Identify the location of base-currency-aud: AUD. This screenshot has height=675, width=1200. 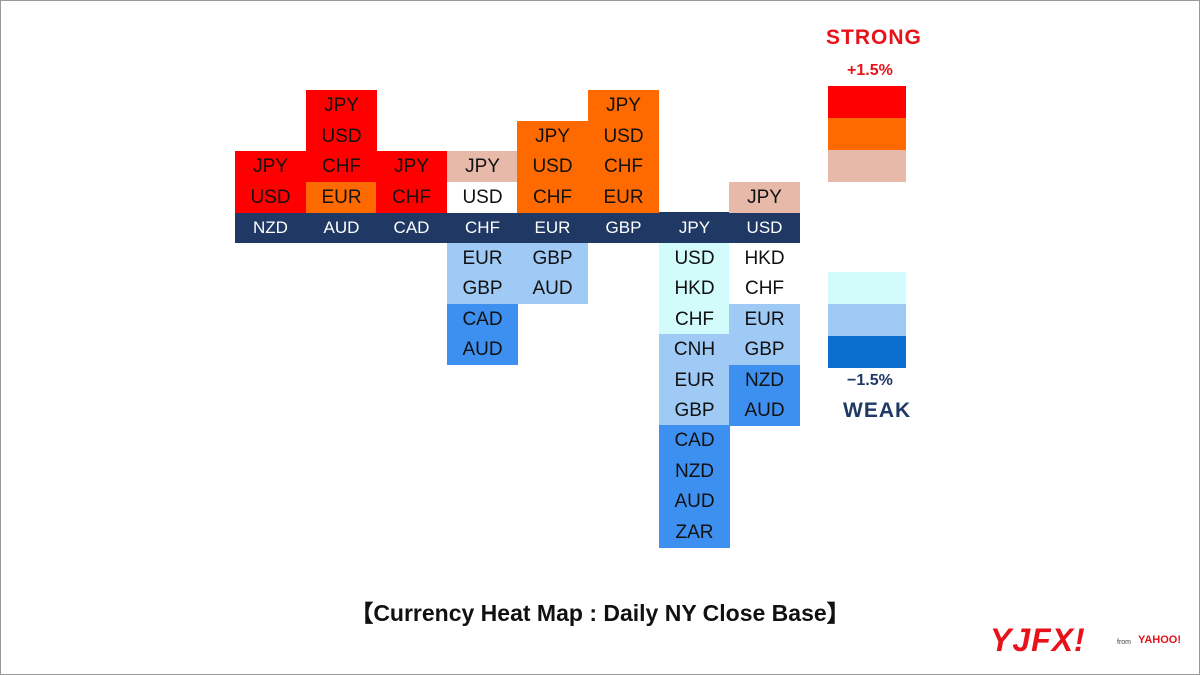
(341, 227).